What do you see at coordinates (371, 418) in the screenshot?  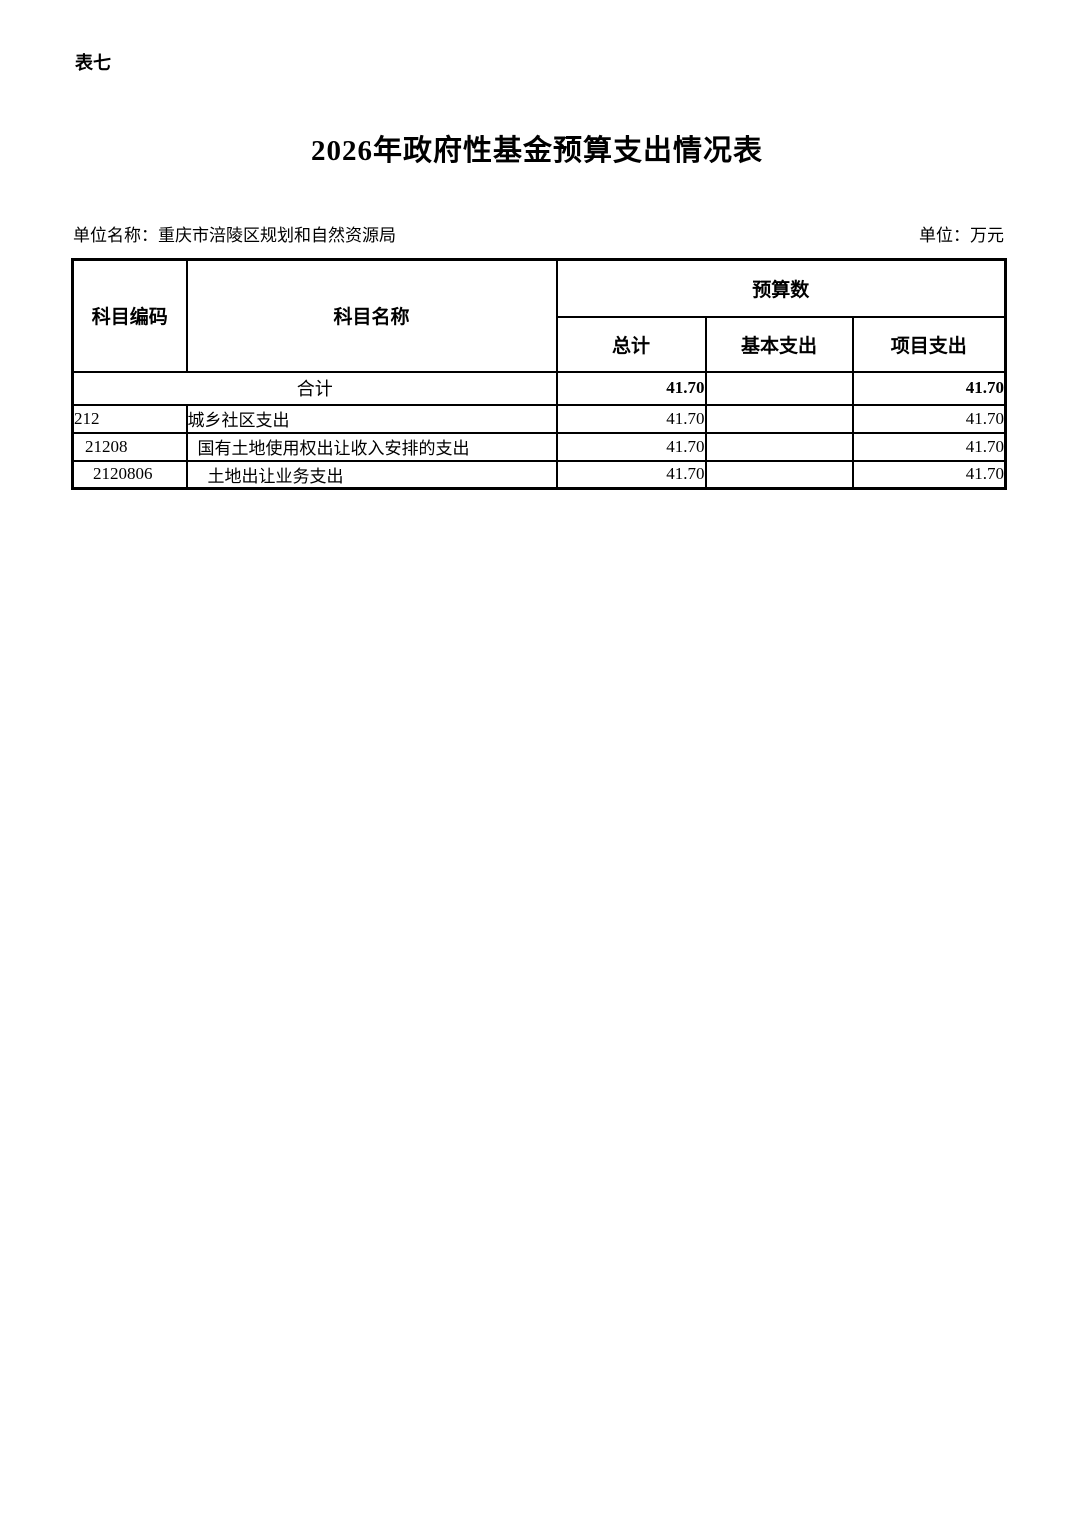 I see `subject-name: 城乡社区支出` at bounding box center [371, 418].